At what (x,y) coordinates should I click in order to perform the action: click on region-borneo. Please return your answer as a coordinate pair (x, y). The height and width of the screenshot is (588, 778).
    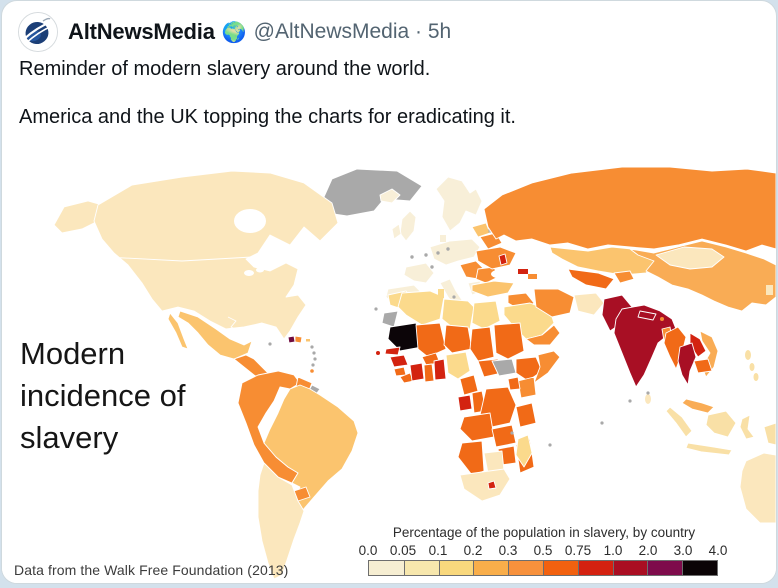
    Looking at the image, I should click on (721, 424).